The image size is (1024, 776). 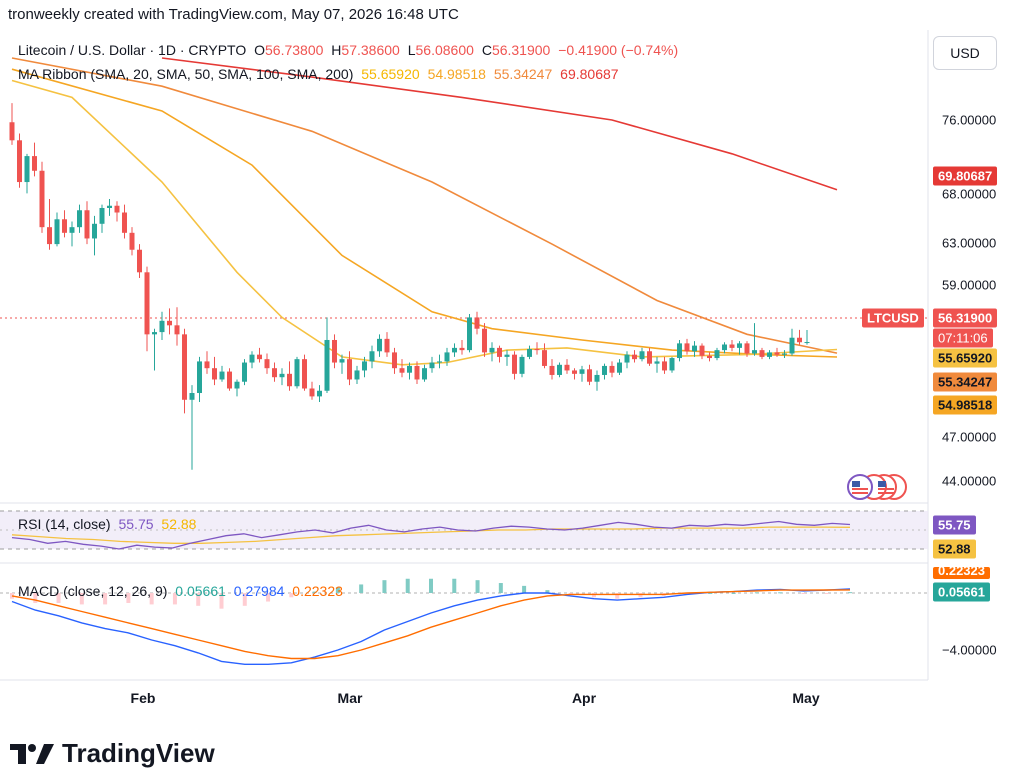 What do you see at coordinates (259, 591) in the screenshot?
I see `macd-legend-macd: 0.27984` at bounding box center [259, 591].